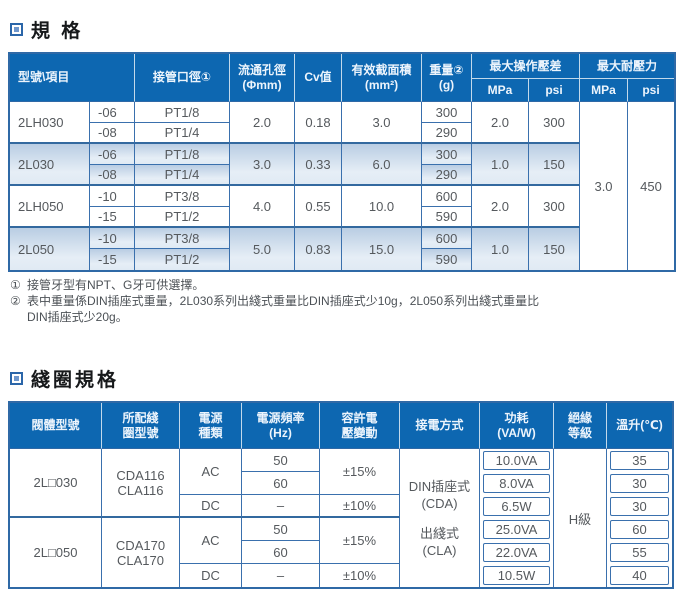 This screenshot has width=700, height=606. What do you see at coordinates (262, 123) in the screenshot?
I see `orifice-cell: 2.0` at bounding box center [262, 123].